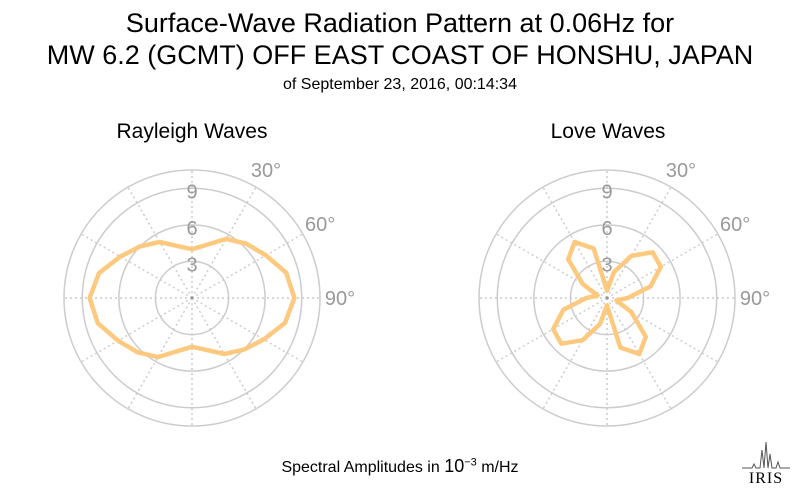  Describe the element at coordinates (497, 467) in the screenshot. I see `units-suffix: m/Hz` at that location.